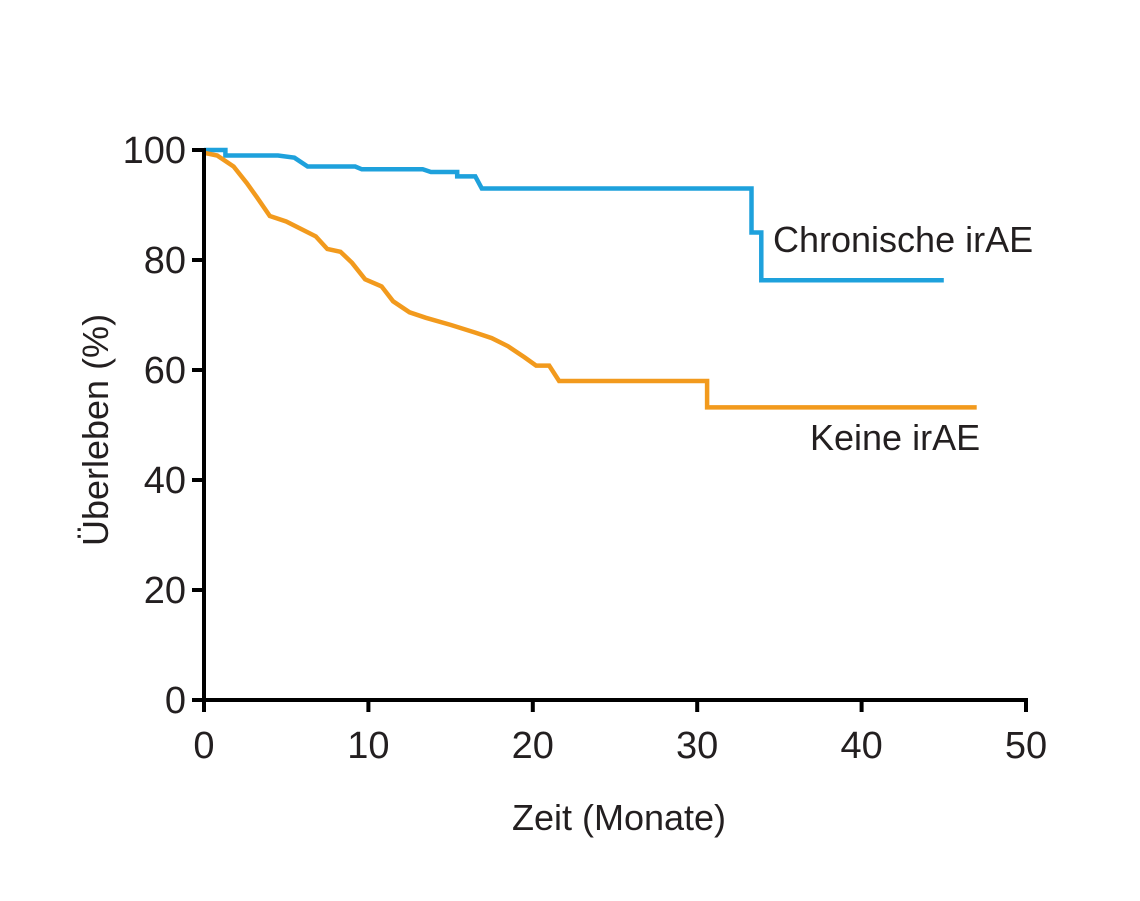  Describe the element at coordinates (533, 746) in the screenshot. I see `x-tick-label: 20` at that location.